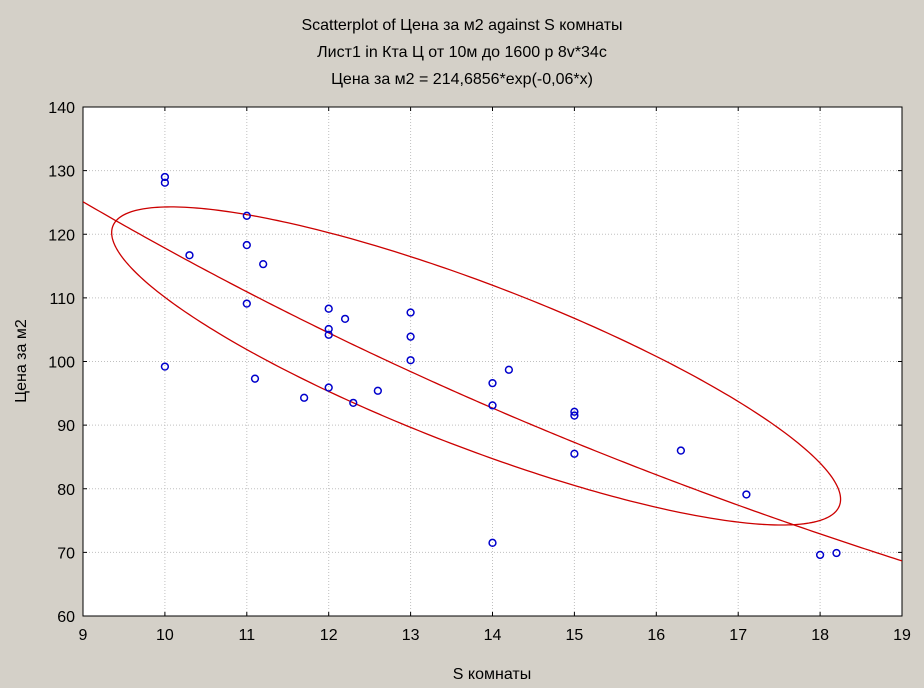 The width and height of the screenshot is (924, 688). I want to click on y-tick-label: 130, so click(61, 172).